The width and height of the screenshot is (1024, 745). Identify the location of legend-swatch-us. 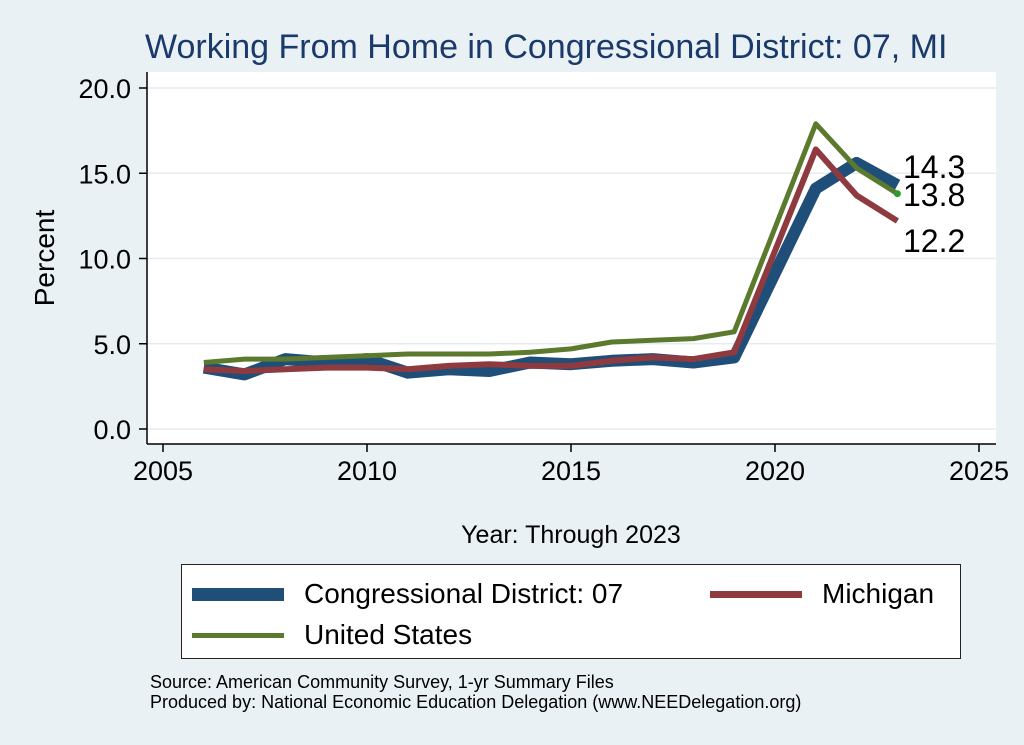
(238, 635).